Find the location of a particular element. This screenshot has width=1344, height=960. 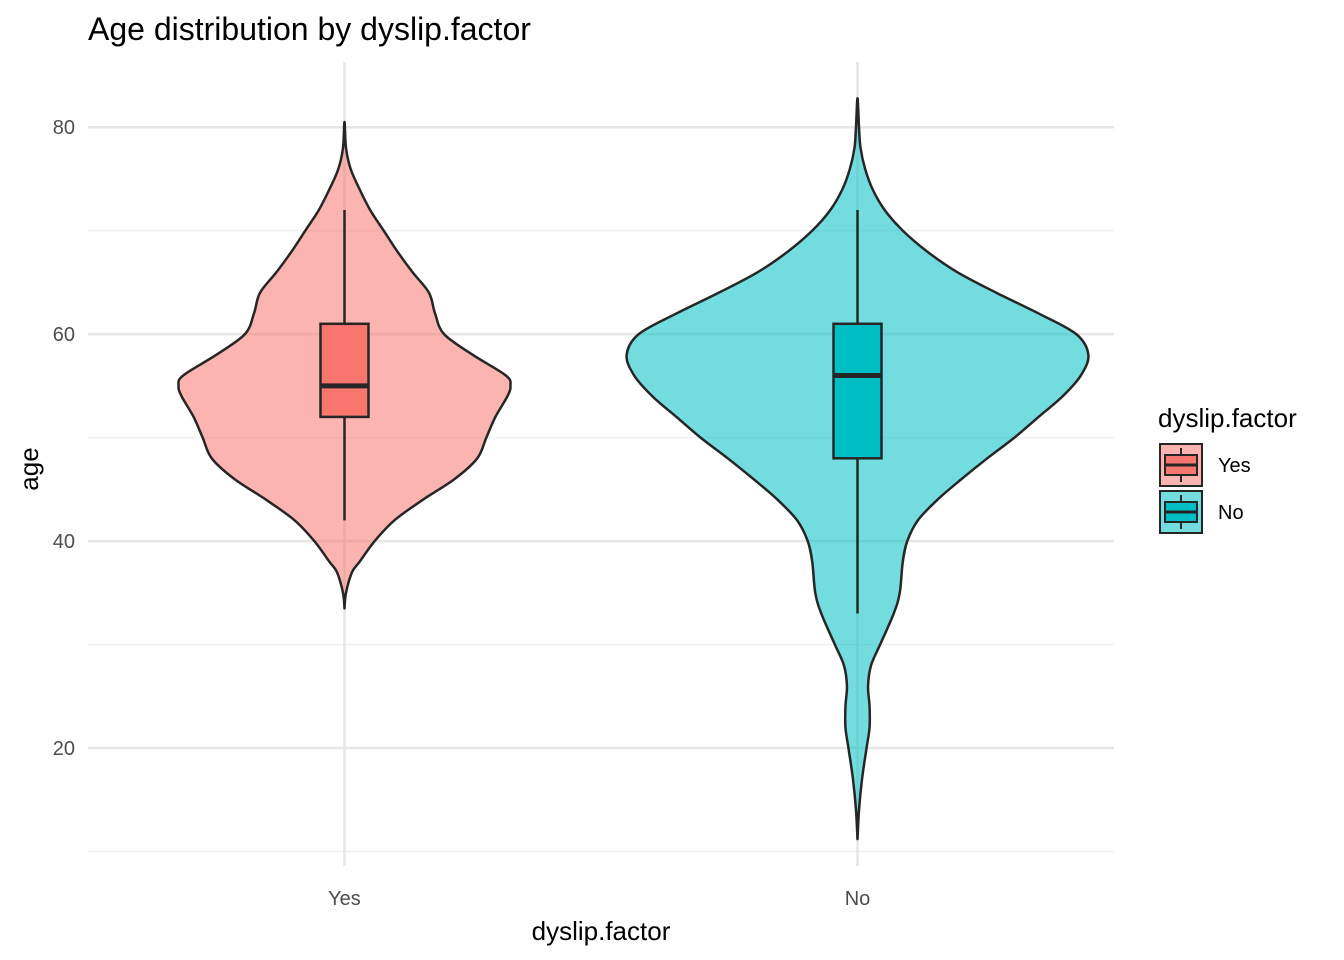

chart-title: Age distribution by dyslip.factor is located at coordinates (309, 29).